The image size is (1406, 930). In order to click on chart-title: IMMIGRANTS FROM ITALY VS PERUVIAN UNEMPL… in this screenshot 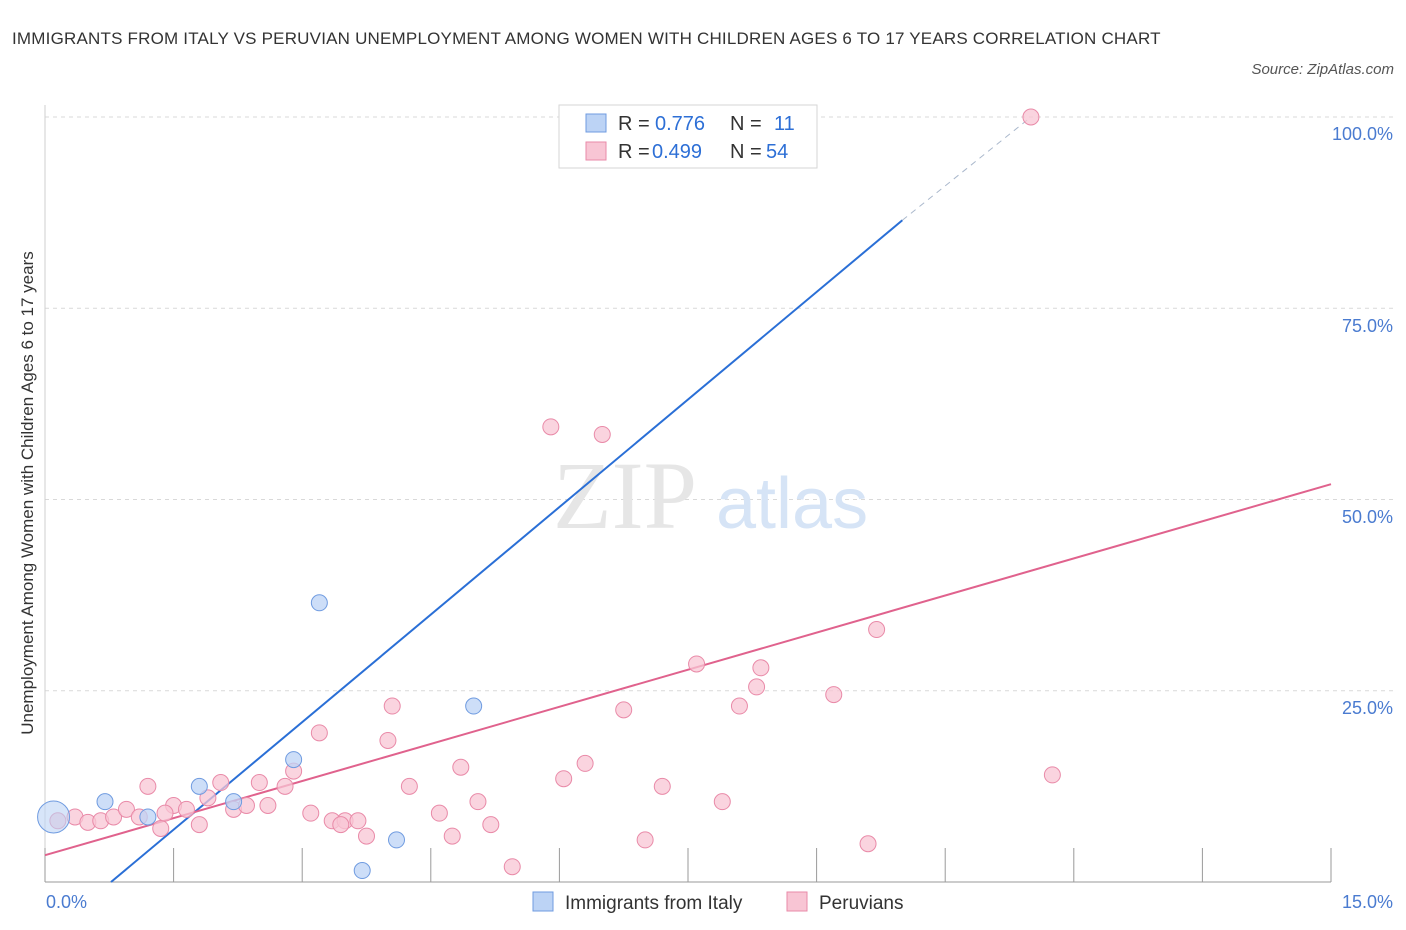, I will do `click(586, 38)`.